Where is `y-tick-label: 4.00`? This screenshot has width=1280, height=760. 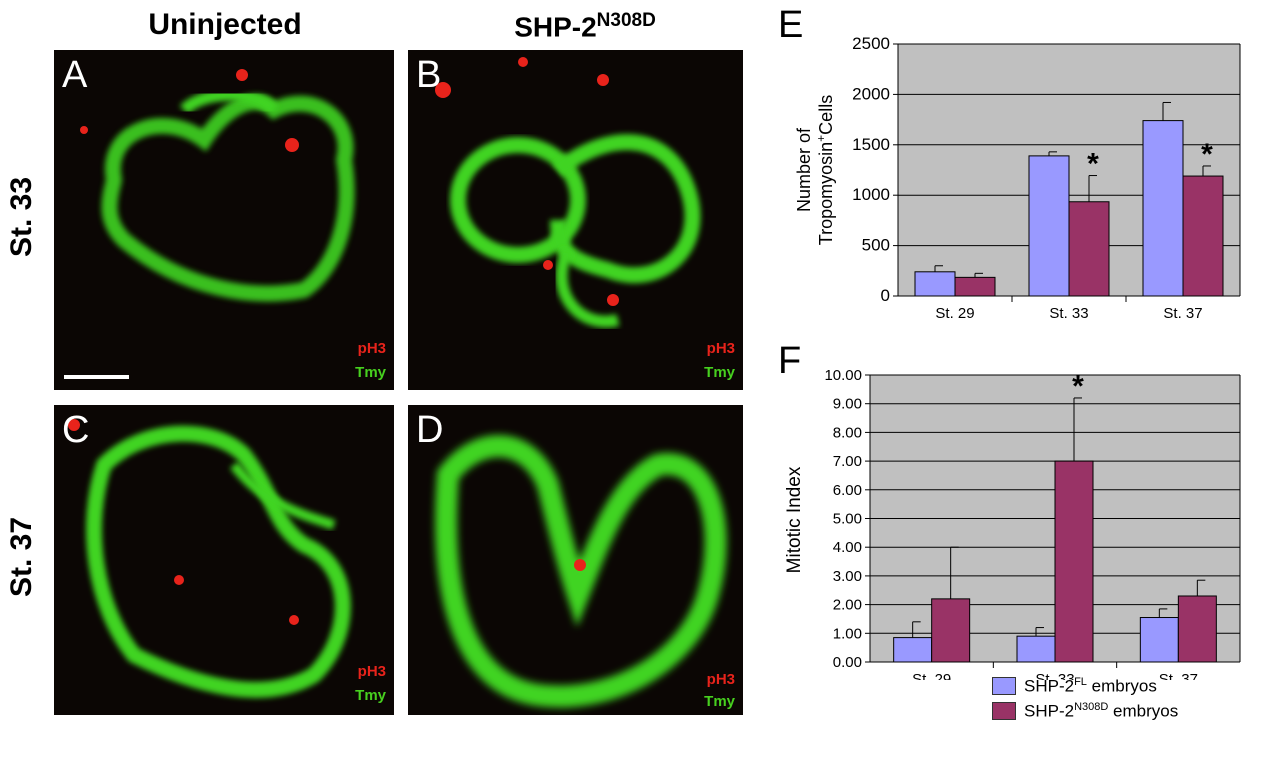 y-tick-label: 4.00 is located at coordinates (847, 547).